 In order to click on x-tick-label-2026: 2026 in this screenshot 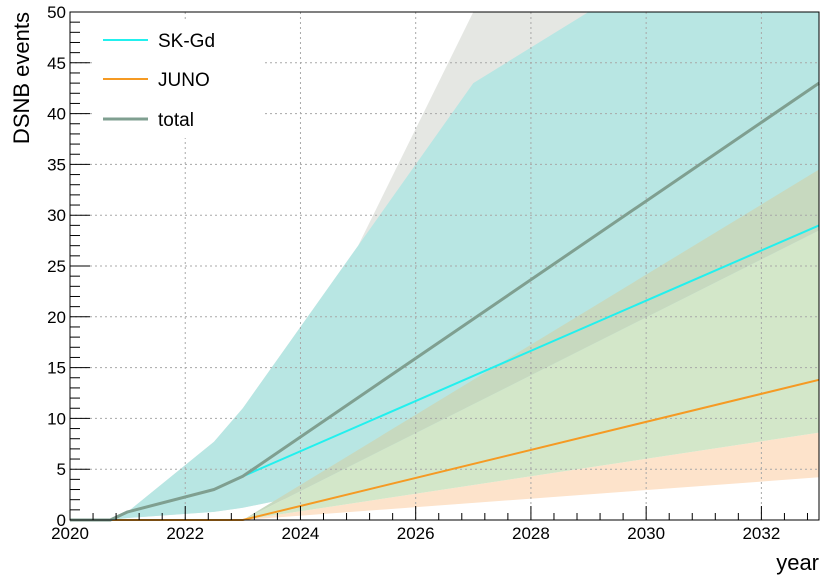, I will do `click(416, 533)`.